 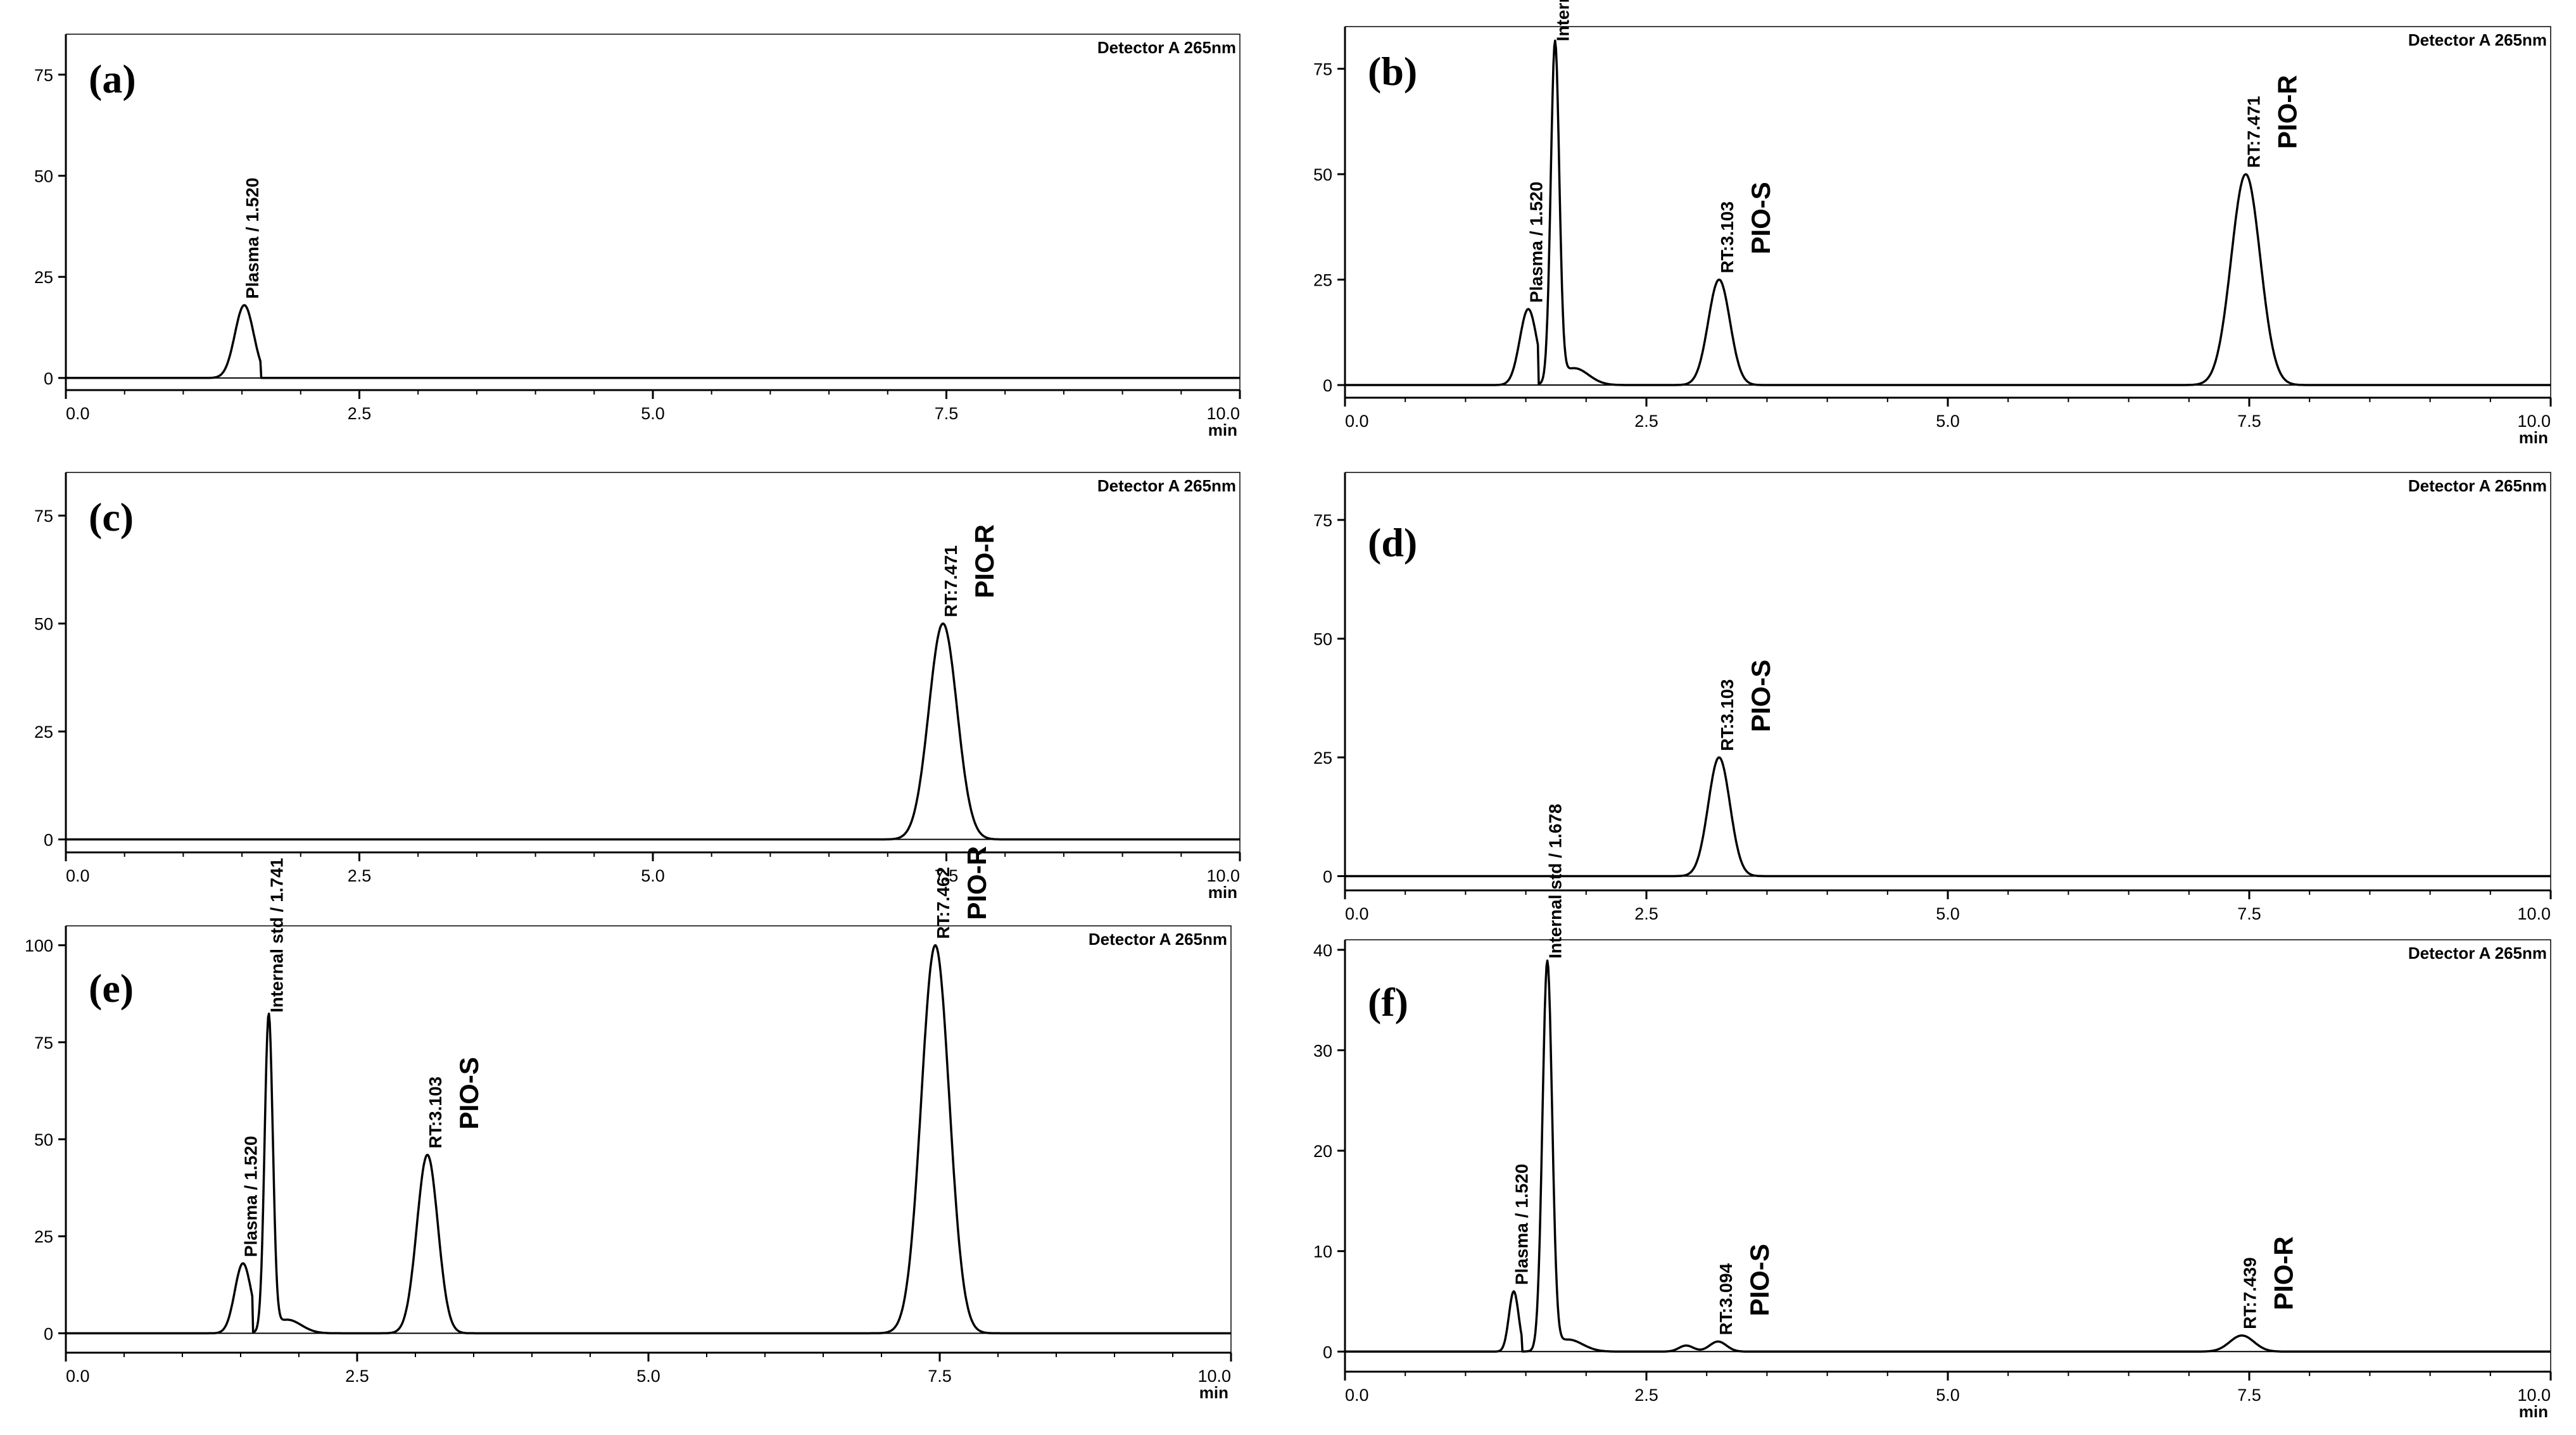 What do you see at coordinates (1392, 71) in the screenshot?
I see `panel-letter: (b)` at bounding box center [1392, 71].